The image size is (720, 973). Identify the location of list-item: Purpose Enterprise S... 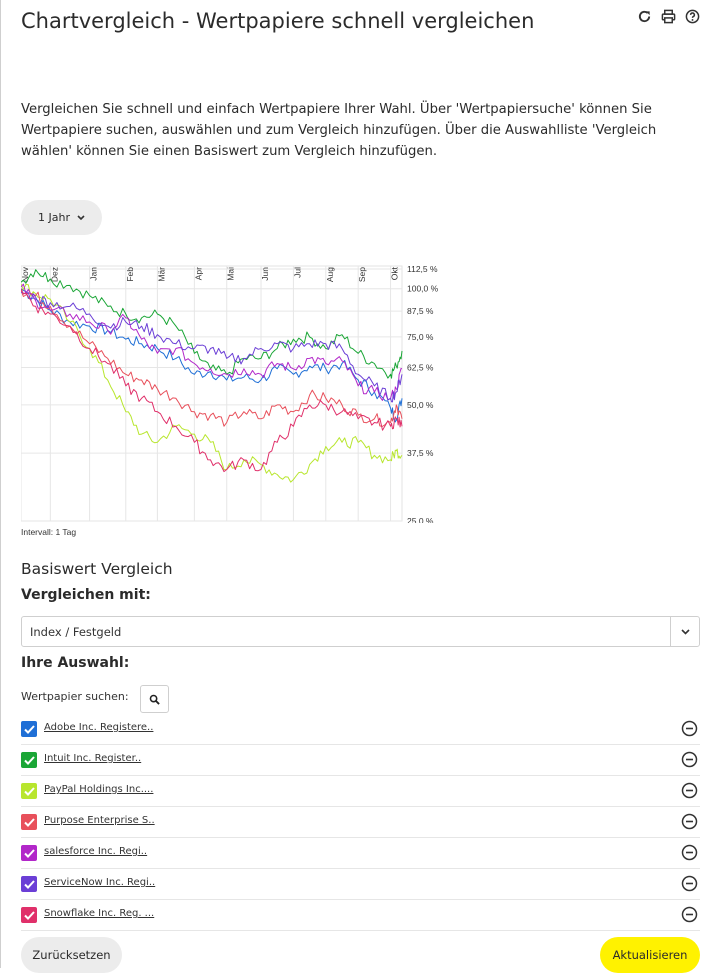
(360, 822).